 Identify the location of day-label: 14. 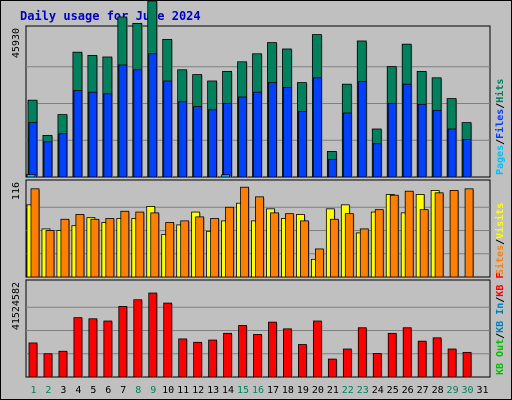
(228, 390).